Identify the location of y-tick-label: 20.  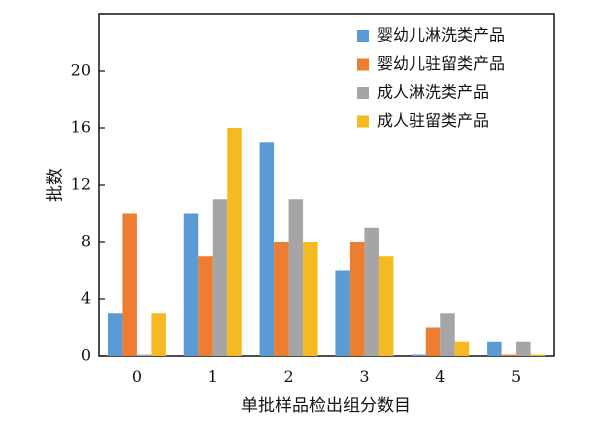
(81, 70).